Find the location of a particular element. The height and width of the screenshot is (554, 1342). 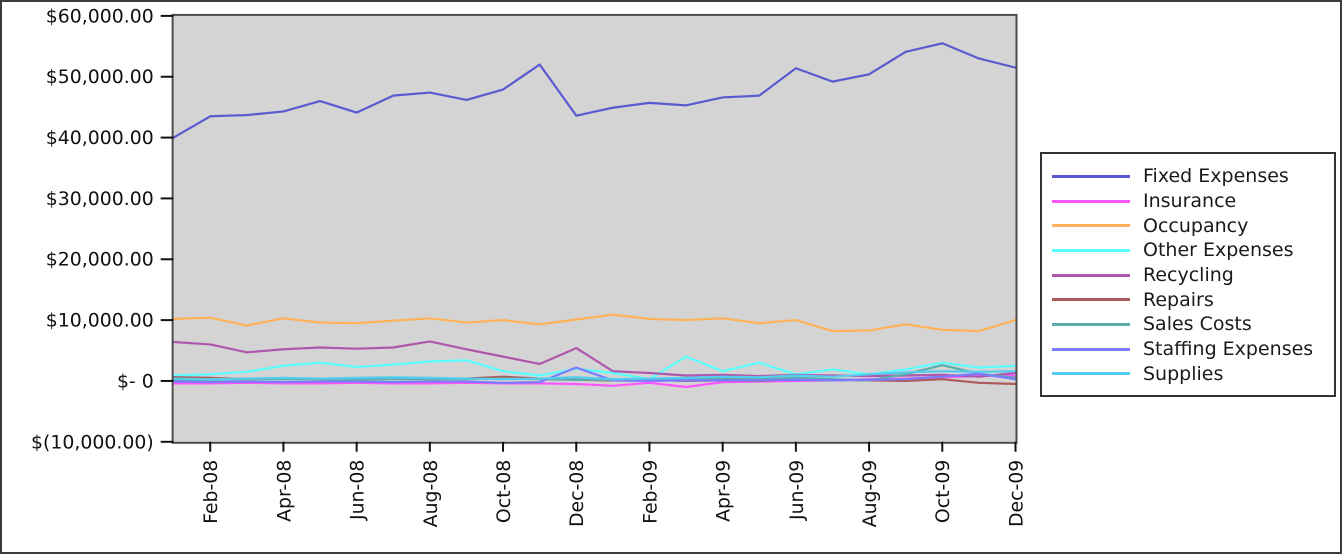

legend-item-staffing-expenses: Staffing Expenses is located at coordinates (1188, 349).